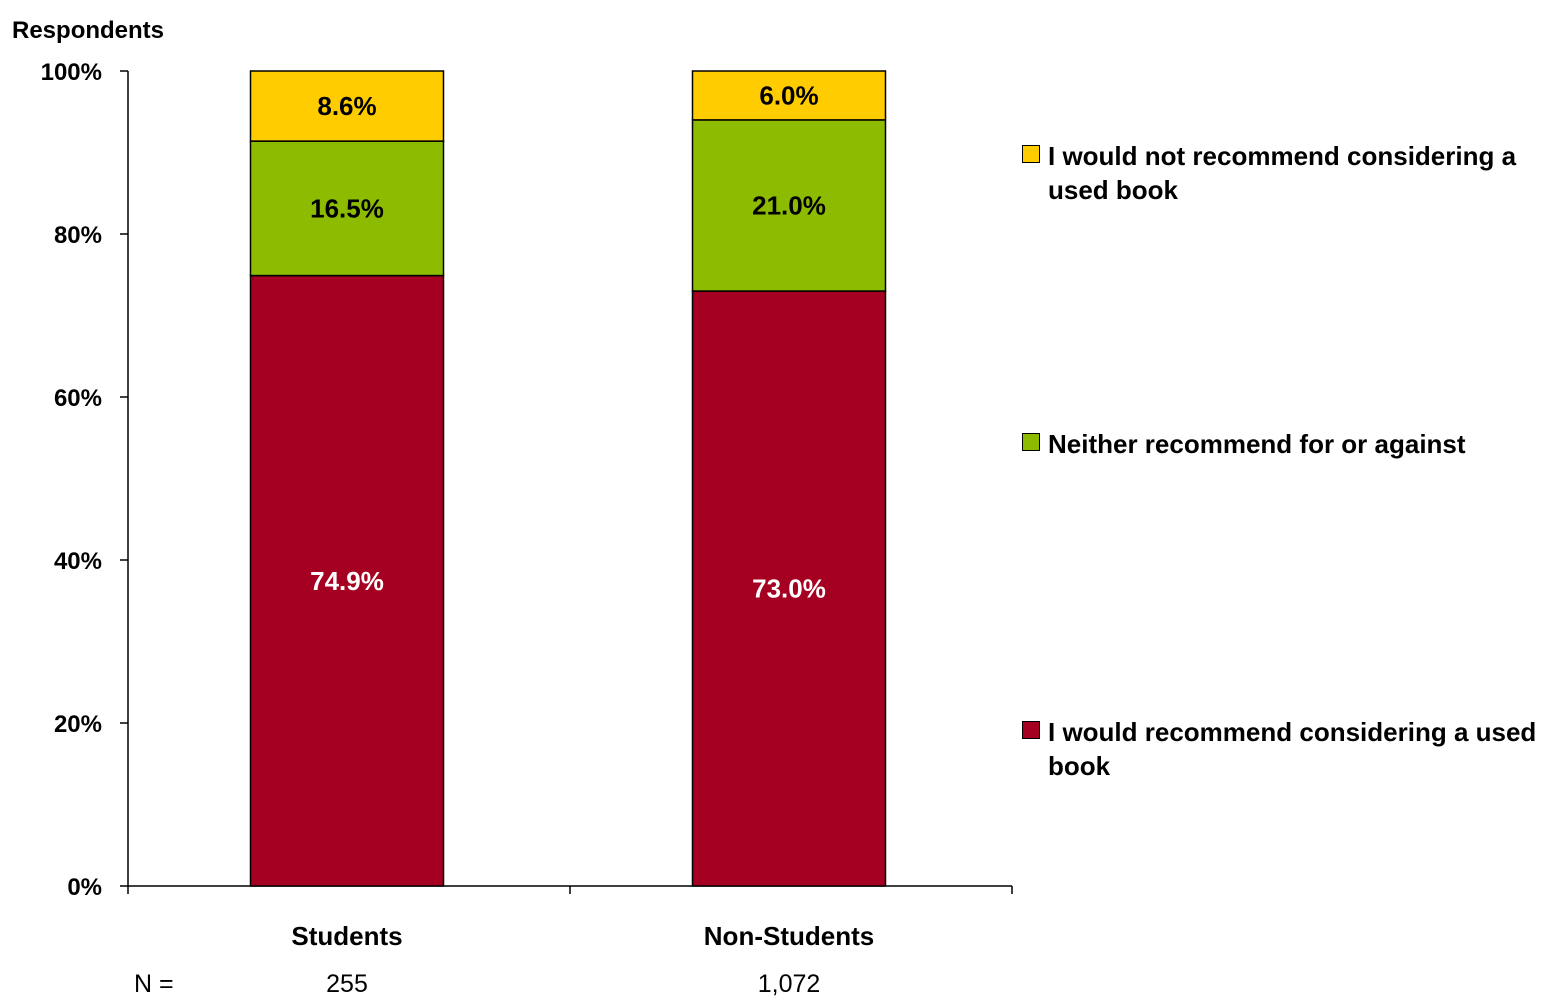 The image size is (1565, 1003). I want to click on y-tick-label: 60%, so click(78, 398).